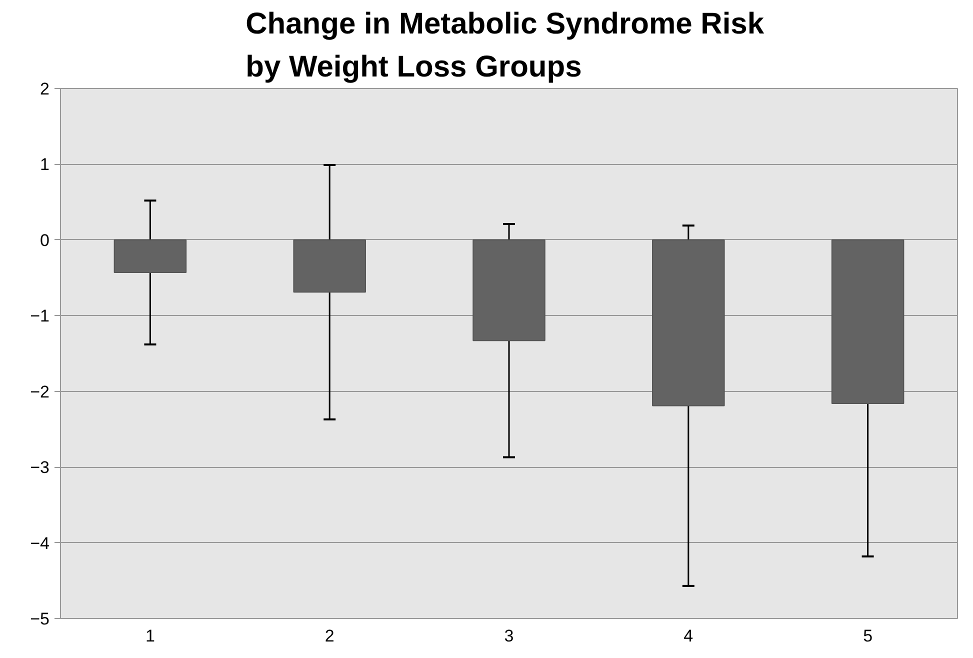 The height and width of the screenshot is (658, 973). What do you see at coordinates (40, 619) in the screenshot?
I see `y-tick-label: −5` at bounding box center [40, 619].